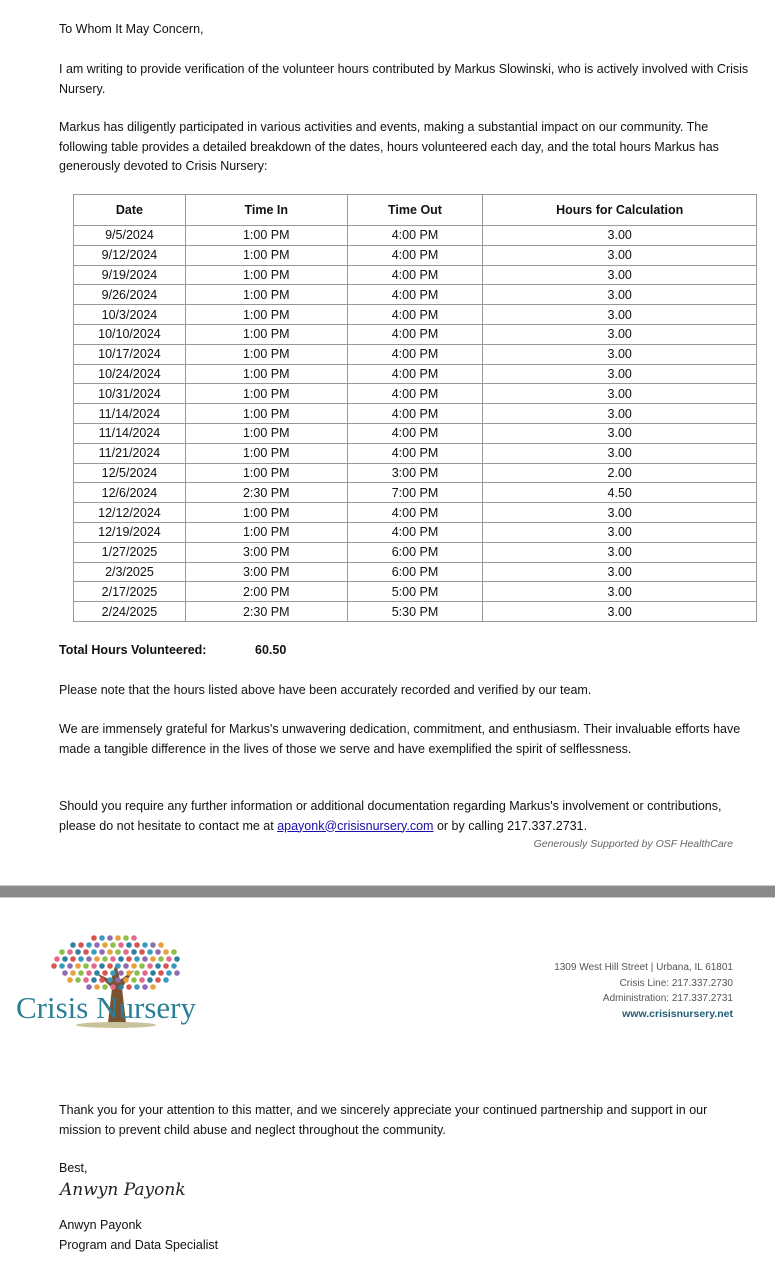 This screenshot has width=775, height=1280. What do you see at coordinates (129, 295) in the screenshot?
I see `cell-date: 9/26/2024` at bounding box center [129, 295].